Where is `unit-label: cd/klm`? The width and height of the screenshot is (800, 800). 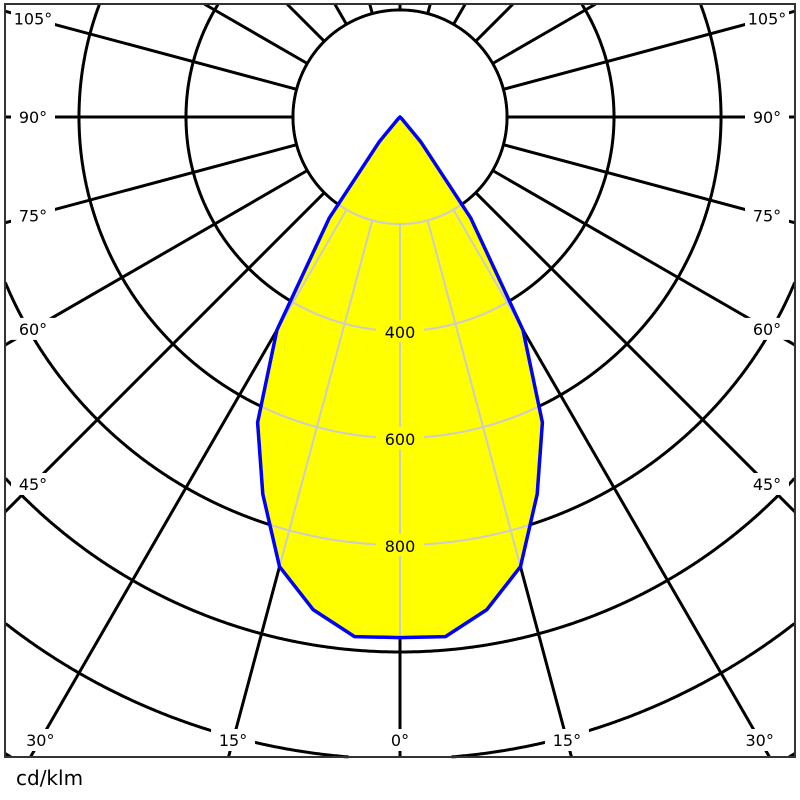 unit-label: cd/klm is located at coordinates (50, 778).